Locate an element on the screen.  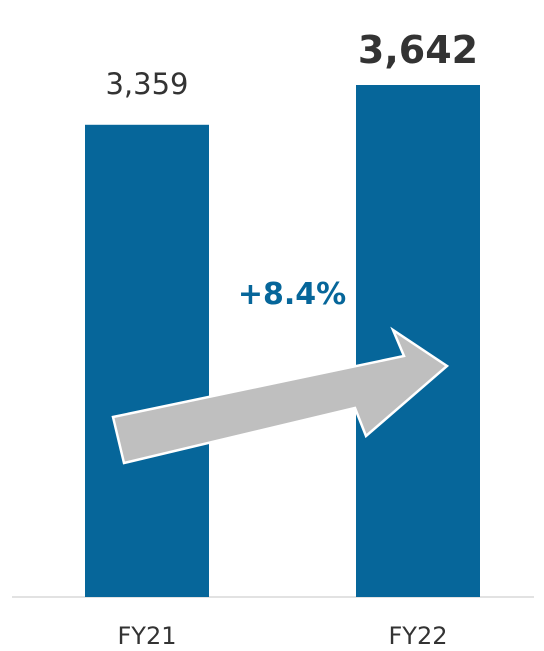
category-label-fy21: FY21 is located at coordinates (146, 636).